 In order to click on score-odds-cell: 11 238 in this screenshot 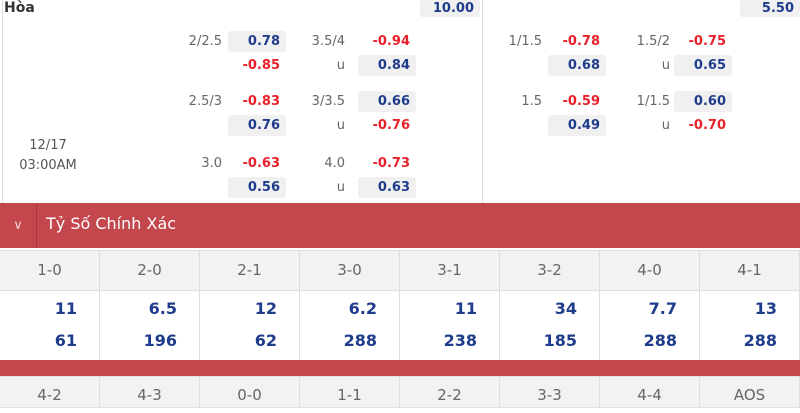, I will do `click(450, 325)`.